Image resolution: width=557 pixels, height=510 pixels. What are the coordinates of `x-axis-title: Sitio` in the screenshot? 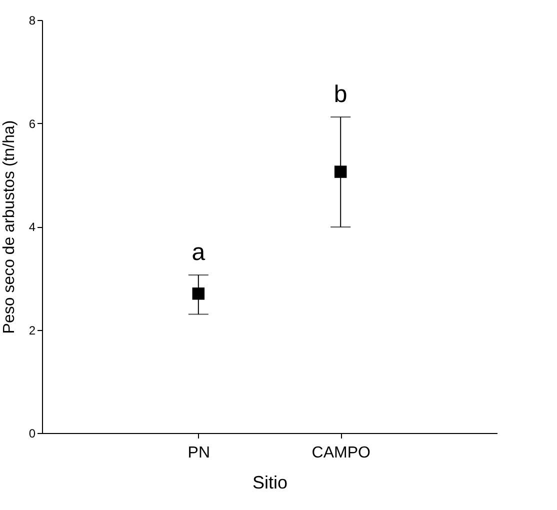 It's located at (270, 482).